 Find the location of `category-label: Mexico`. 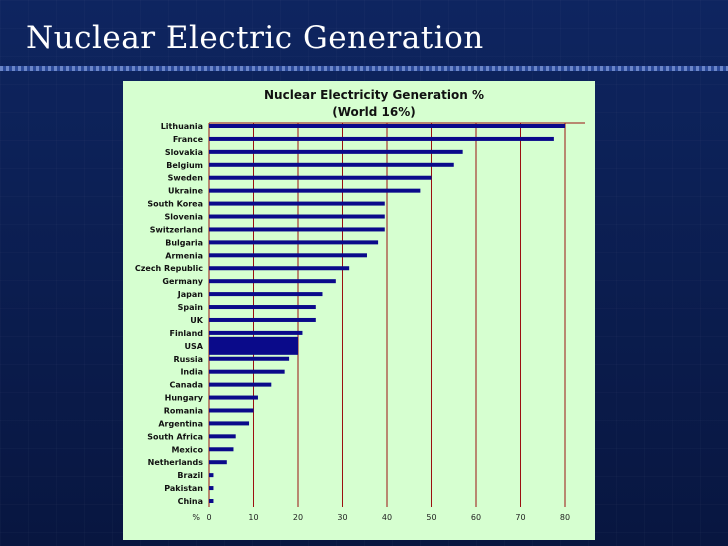

category-label: Mexico is located at coordinates (187, 449).